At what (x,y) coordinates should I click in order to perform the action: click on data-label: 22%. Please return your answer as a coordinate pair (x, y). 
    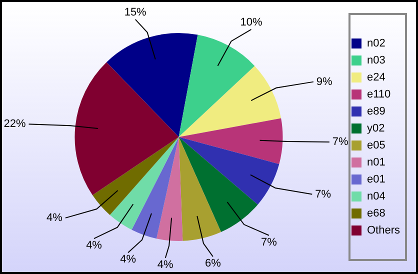
    Looking at the image, I should click on (15, 124).